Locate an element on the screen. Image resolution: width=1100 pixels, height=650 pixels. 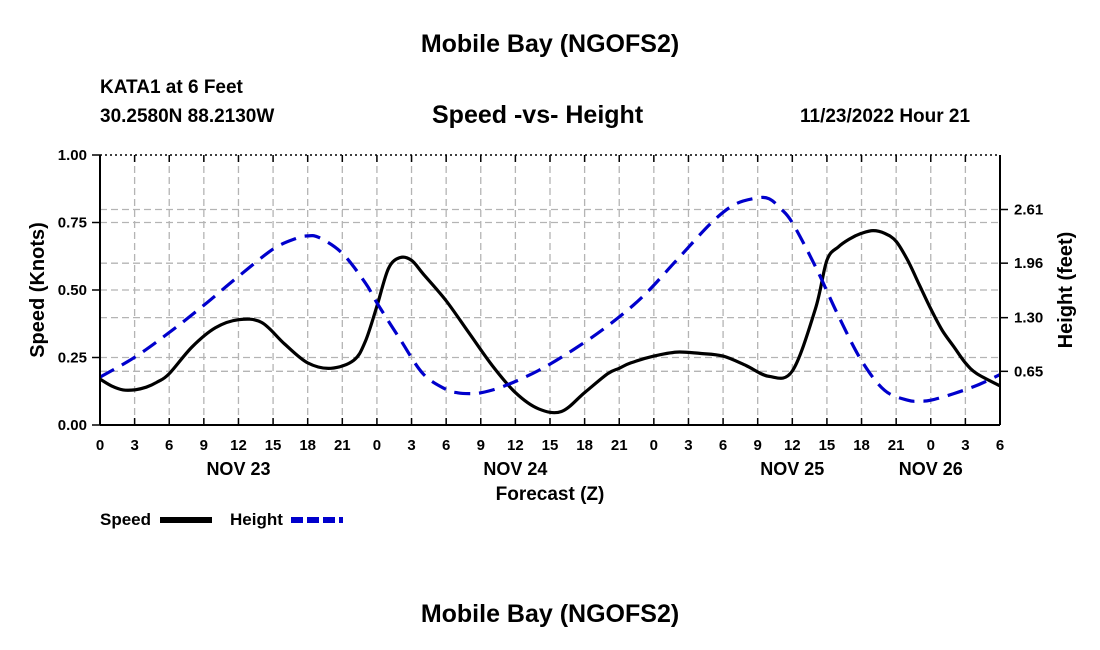
date-label: NOV 25 is located at coordinates (792, 469).